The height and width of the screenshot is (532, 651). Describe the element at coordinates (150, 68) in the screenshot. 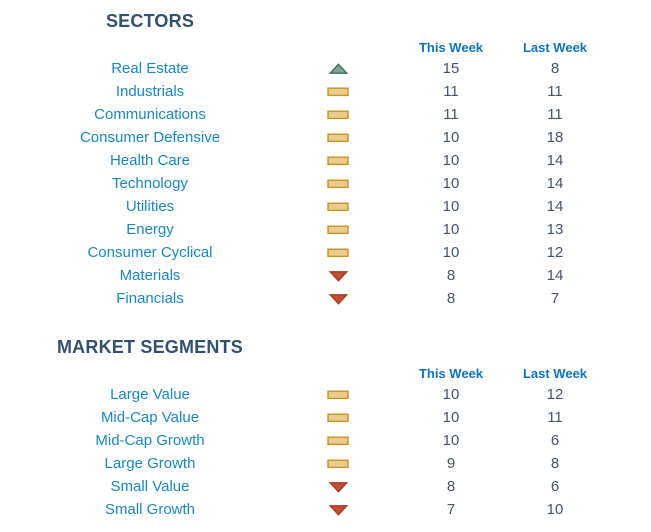

I see `row-label: Real Estate` at that location.